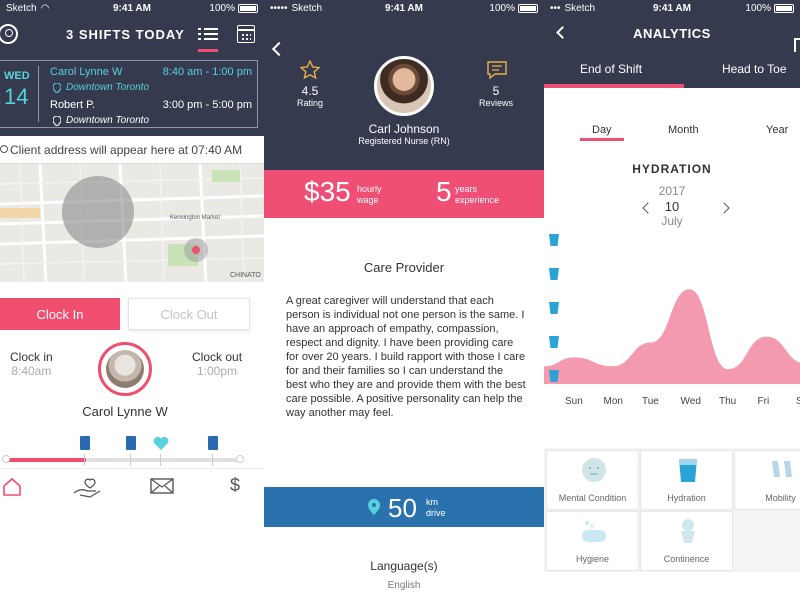 This screenshot has height=600, width=800. I want to click on status-bar: ••••• Sketch 9:41 AM 100%, so click(404, 8).